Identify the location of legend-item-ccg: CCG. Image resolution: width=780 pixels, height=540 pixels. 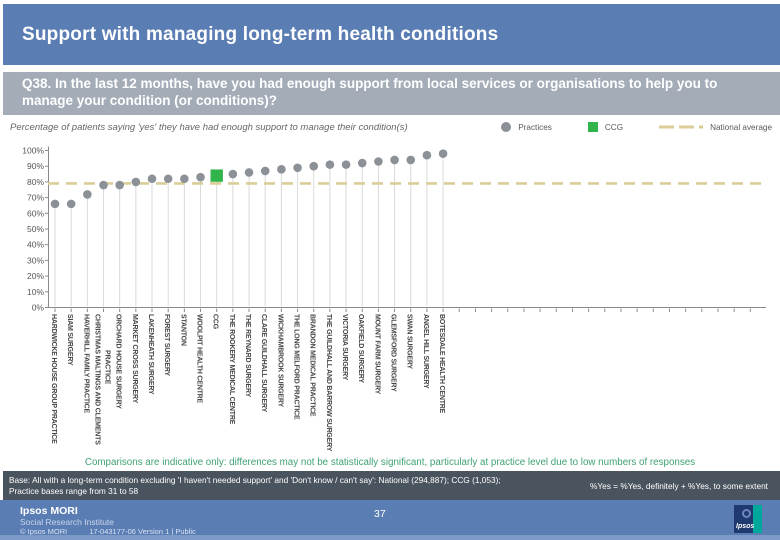
(605, 127).